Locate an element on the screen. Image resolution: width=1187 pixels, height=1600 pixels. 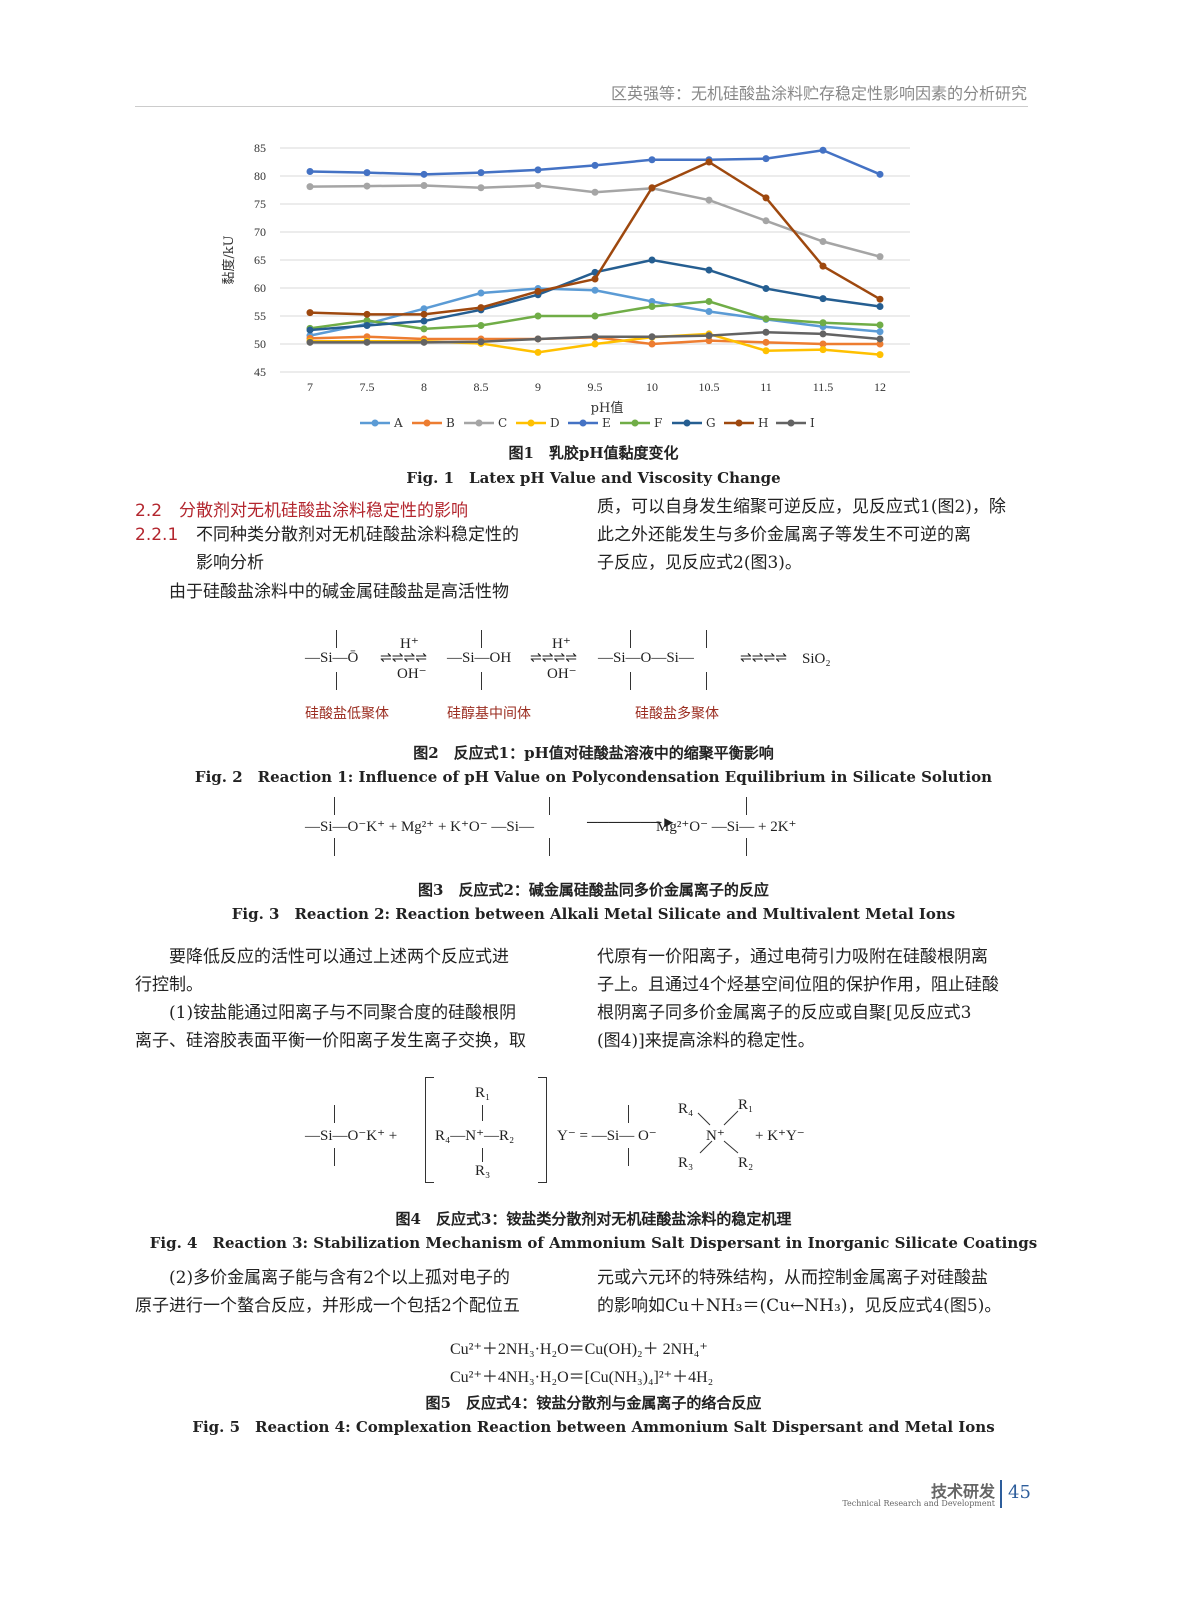
running-title: 区英强等：无机硅酸盐涂料贮存稳定性影响因素的分析研究 is located at coordinates (818, 93).